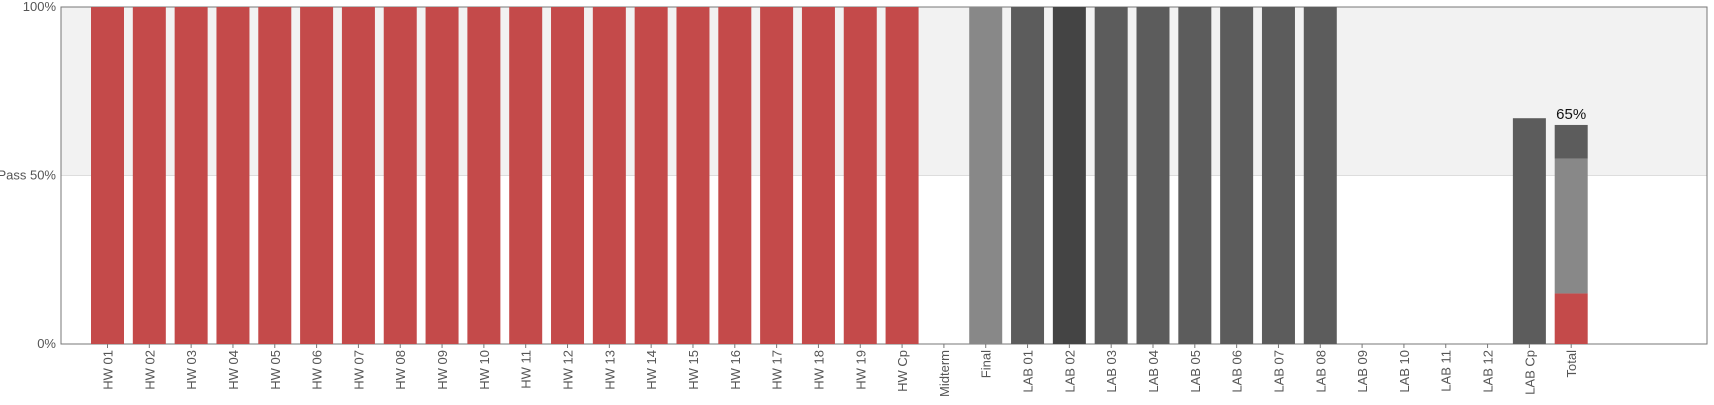  I want to click on x-label-lab-11: LAB 11, so click(1446, 371).